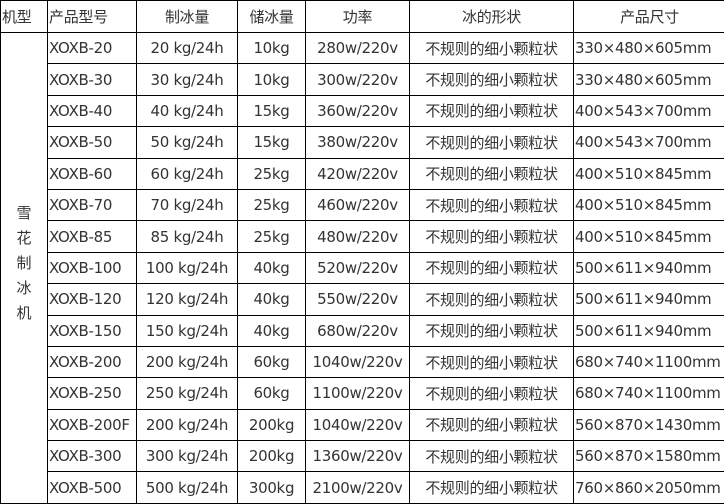 This screenshot has width=724, height=504. What do you see at coordinates (358, 17) in the screenshot?
I see `header-power: 功率` at bounding box center [358, 17].